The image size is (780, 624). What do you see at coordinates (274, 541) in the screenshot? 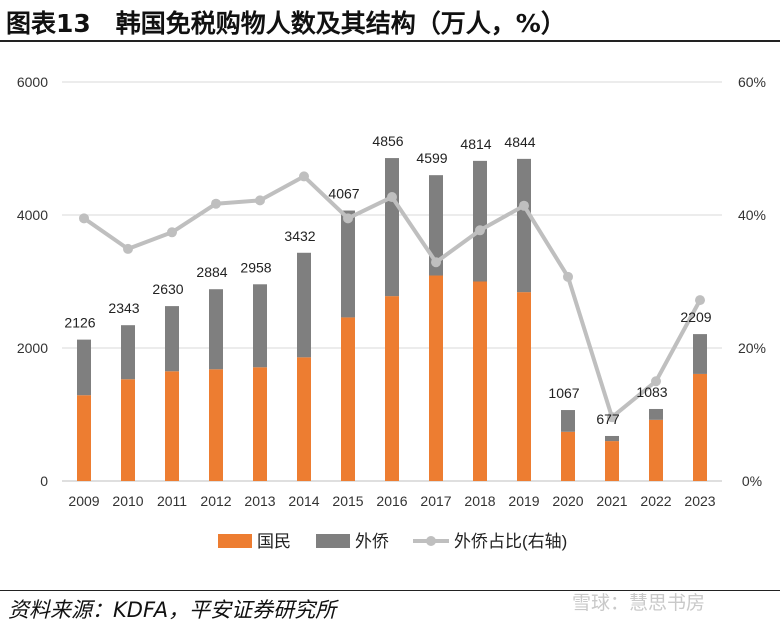
I see `legend-label-domestic: 国民` at bounding box center [274, 541].